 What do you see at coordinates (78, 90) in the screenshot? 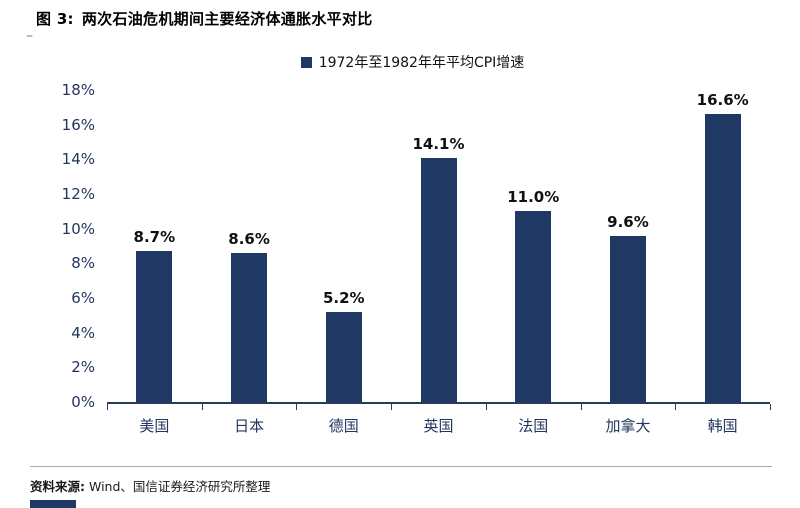
I see `y-tick-label: 18%` at bounding box center [78, 90].